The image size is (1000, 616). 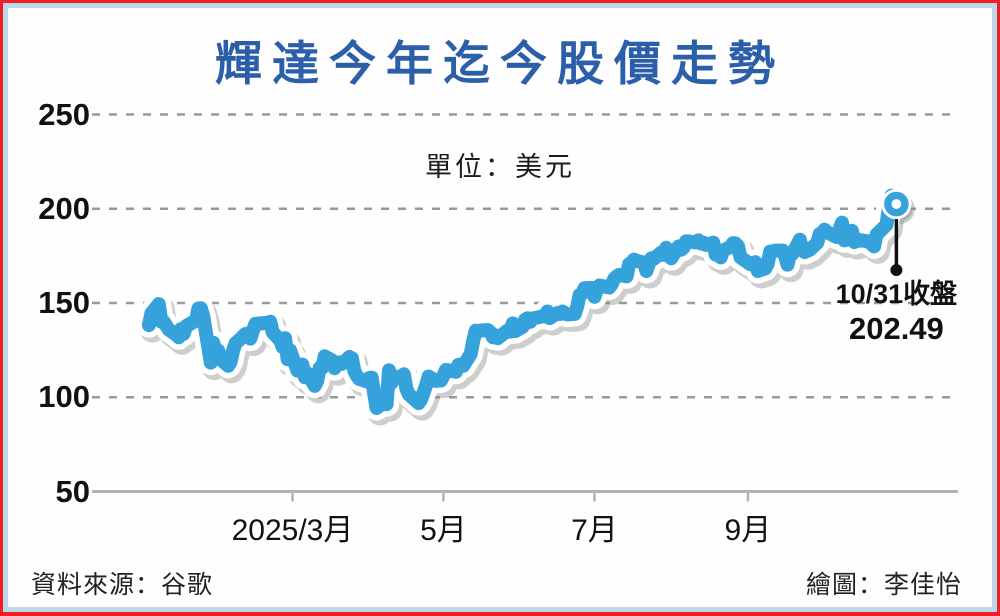 What do you see at coordinates (896, 329) in the screenshot?
I see `annotation-price-value: 202.49` at bounding box center [896, 329].